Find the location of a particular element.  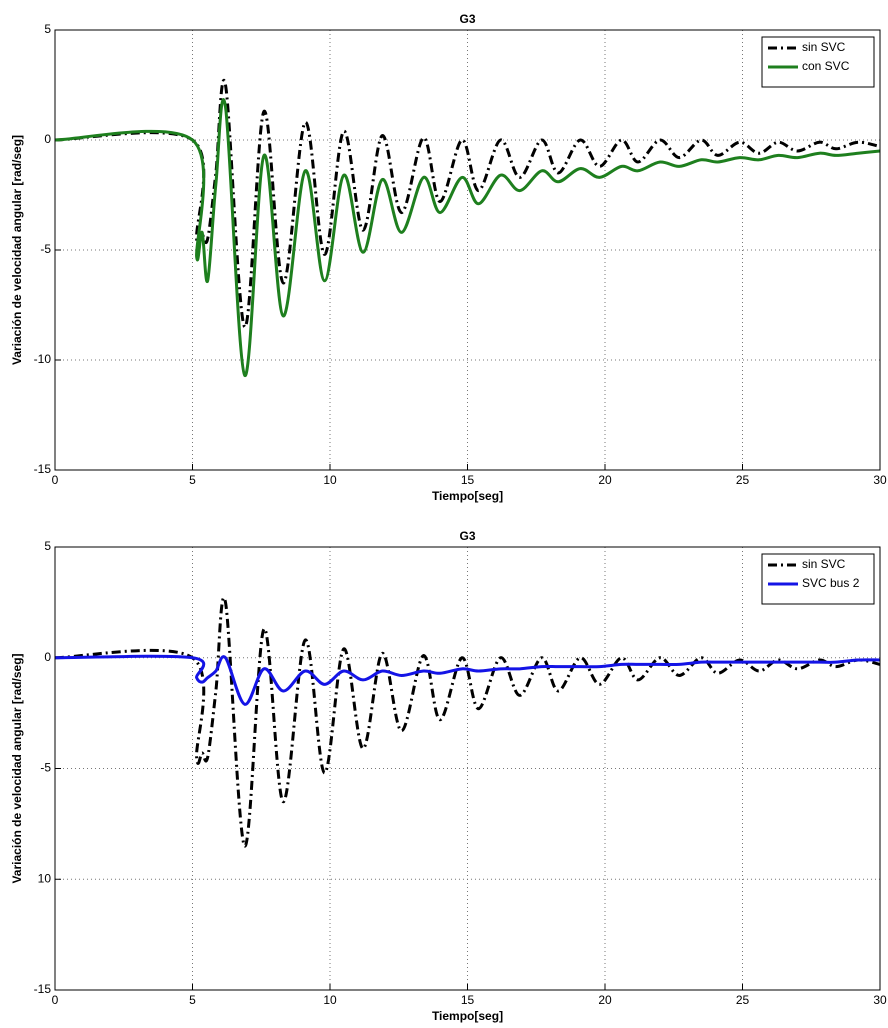

legend-label: con SVC is located at coordinates (826, 66).